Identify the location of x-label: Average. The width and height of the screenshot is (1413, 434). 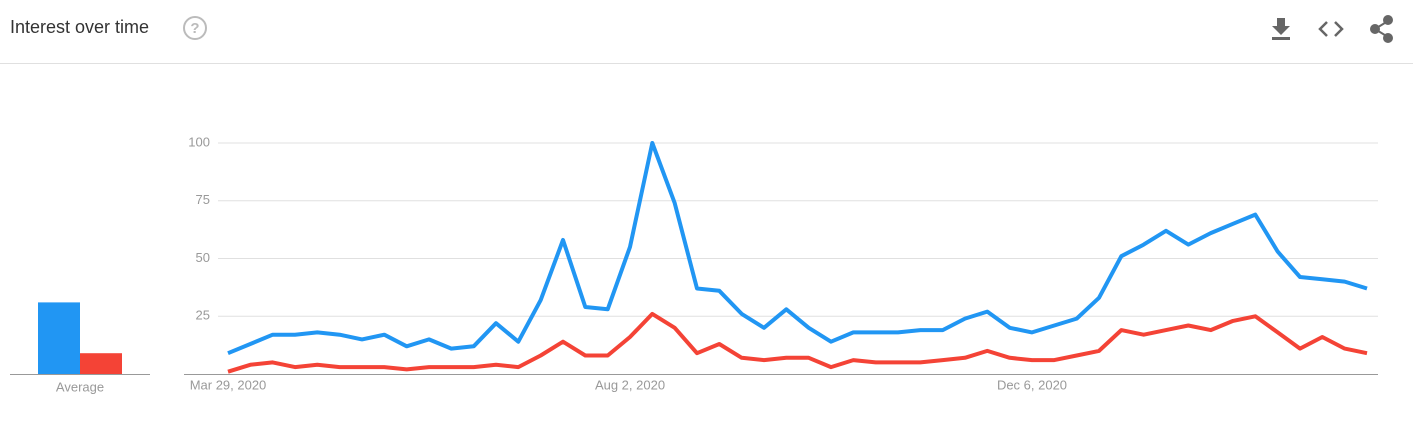
(80, 386).